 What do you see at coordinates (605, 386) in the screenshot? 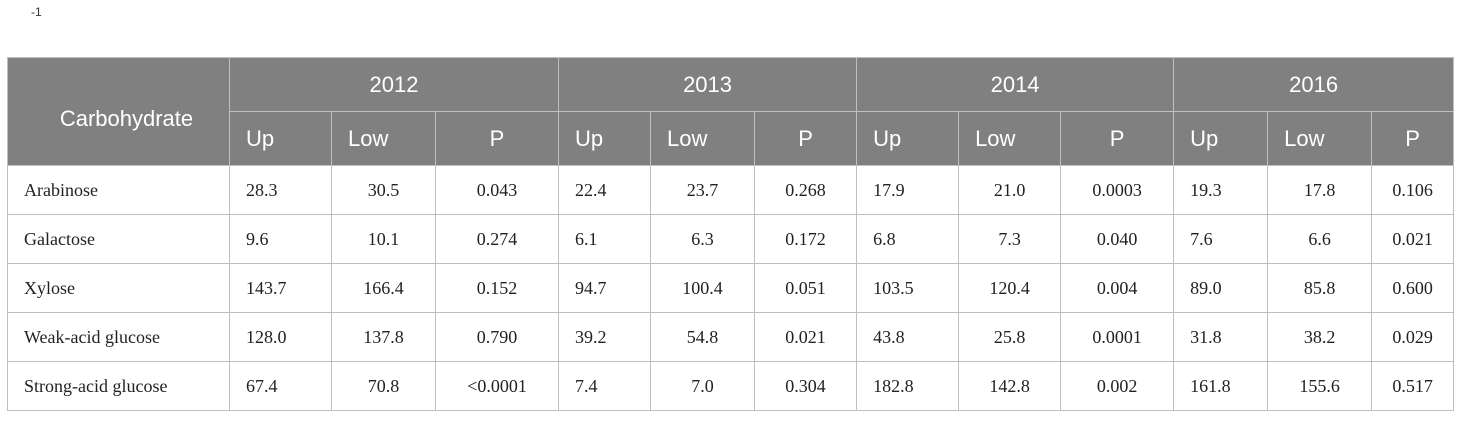
I see `cell-up: 7.4` at bounding box center [605, 386].